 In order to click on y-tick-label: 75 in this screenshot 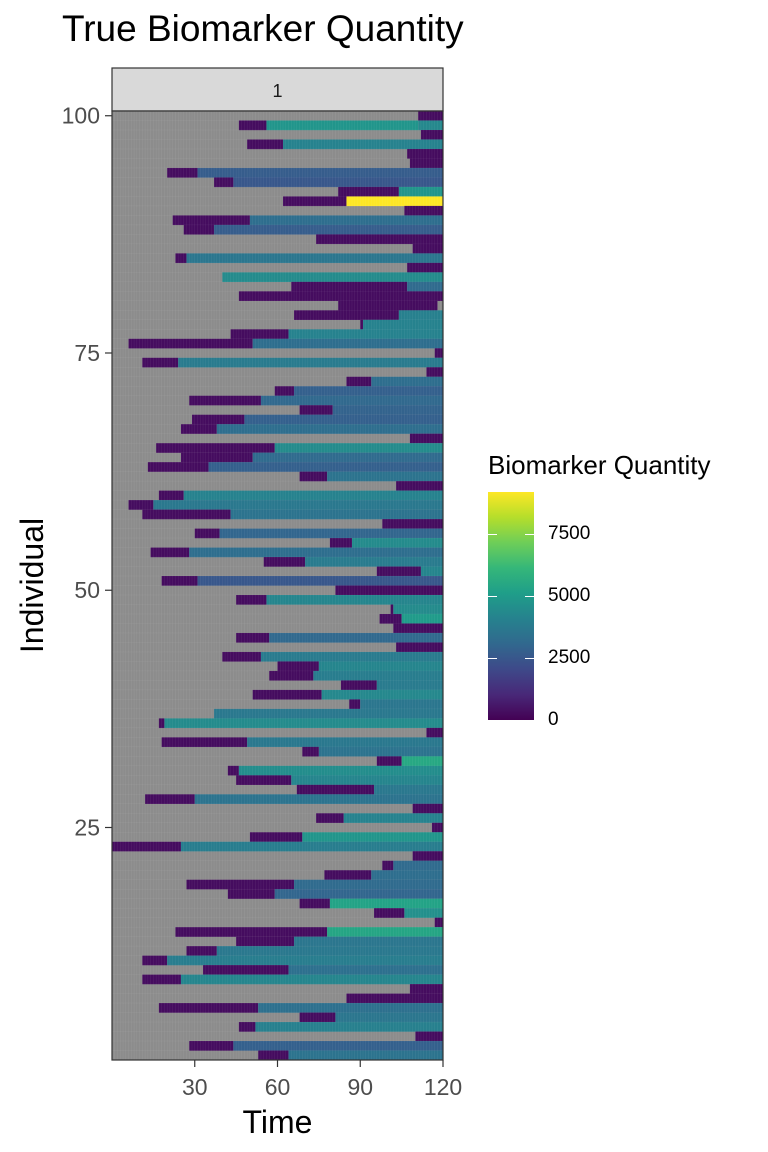, I will do `click(87, 353)`.